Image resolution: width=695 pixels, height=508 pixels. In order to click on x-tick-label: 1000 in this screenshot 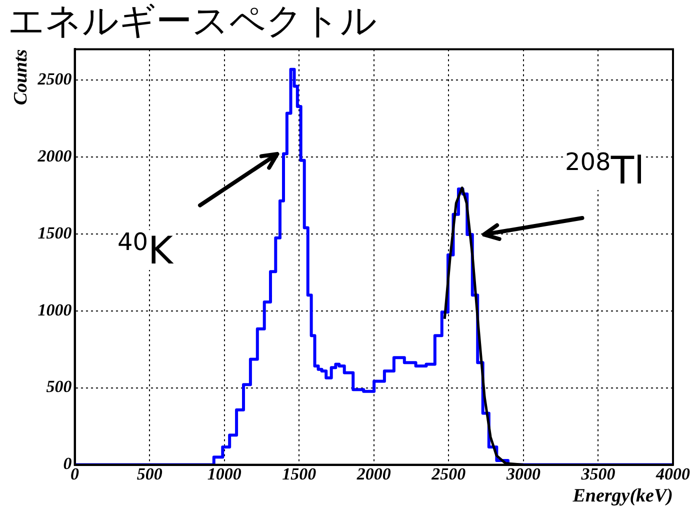, I will do `click(224, 474)`.